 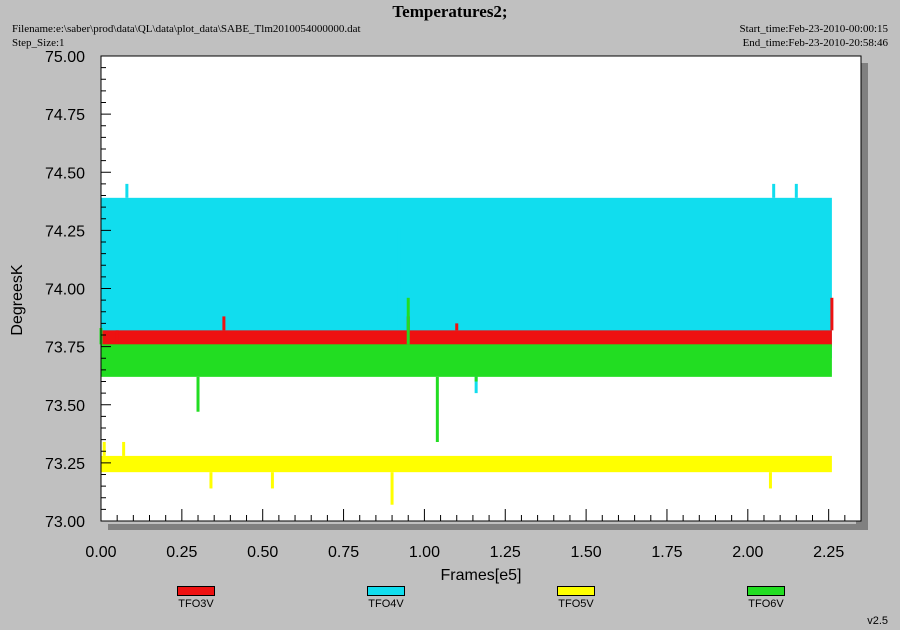 What do you see at coordinates (65, 115) in the screenshot?
I see `y-tick-label-7: 74.75` at bounding box center [65, 115].